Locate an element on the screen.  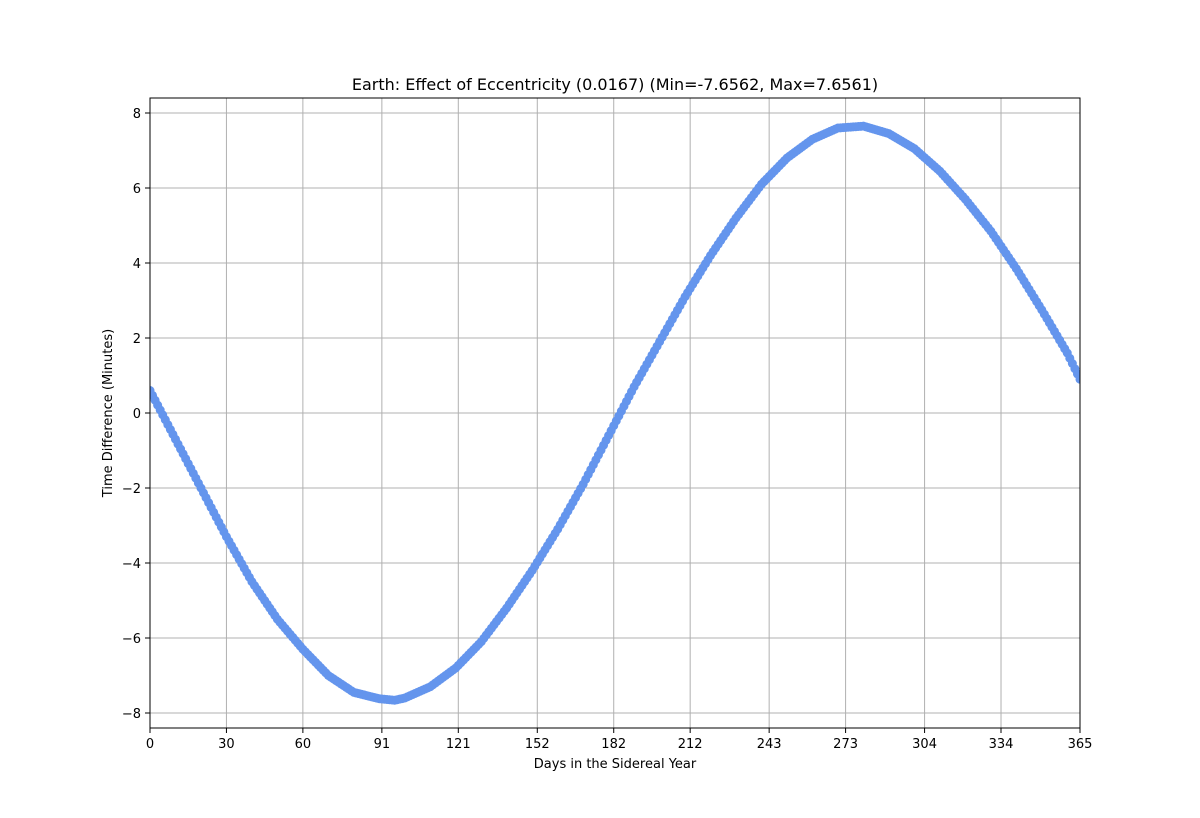
y-tick-label: 6 is located at coordinates (137, 189).